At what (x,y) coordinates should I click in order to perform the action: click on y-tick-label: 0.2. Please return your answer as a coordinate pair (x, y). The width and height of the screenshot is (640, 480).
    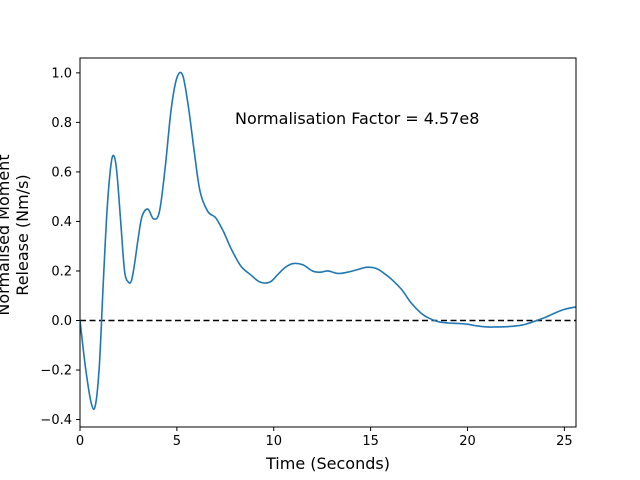
    Looking at the image, I should click on (61, 271).